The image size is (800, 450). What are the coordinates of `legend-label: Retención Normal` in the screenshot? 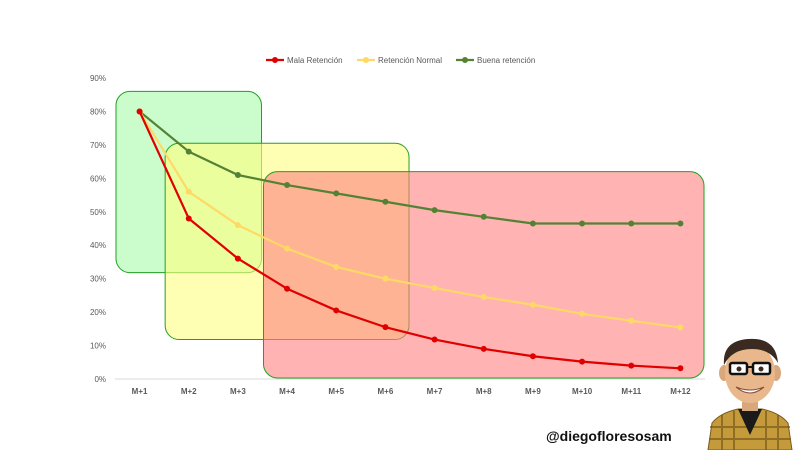 It's located at (410, 60).